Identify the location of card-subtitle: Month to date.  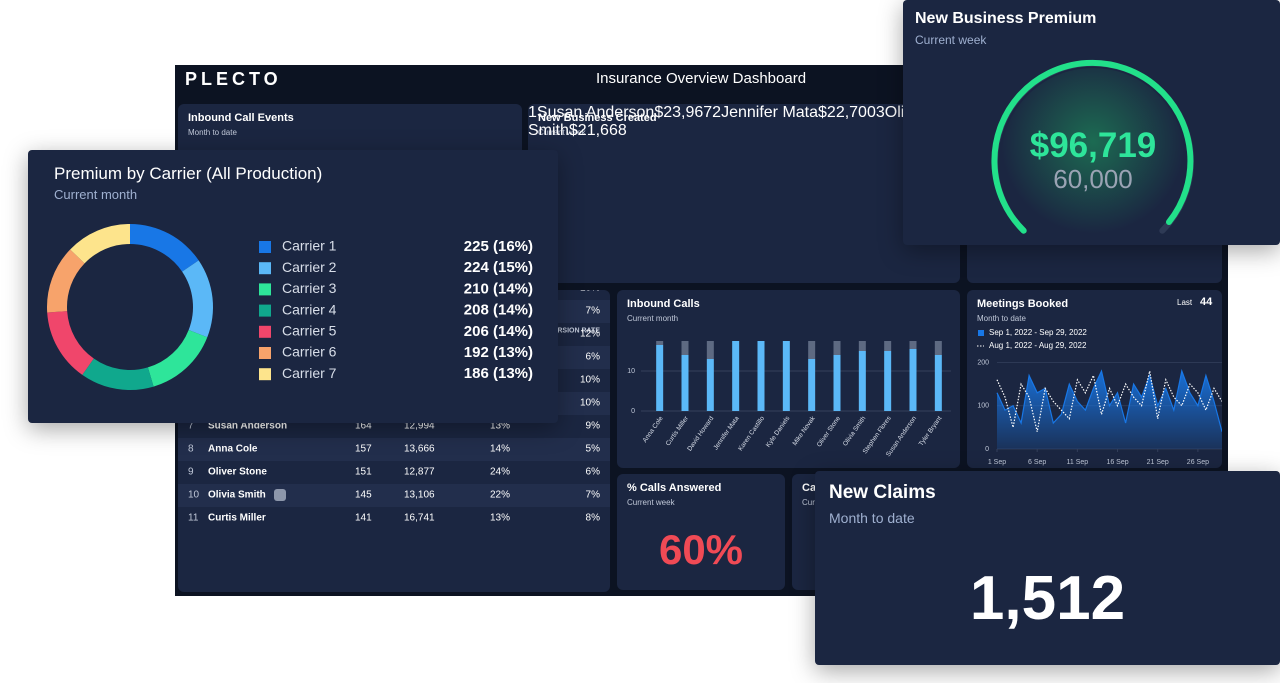
(872, 518).